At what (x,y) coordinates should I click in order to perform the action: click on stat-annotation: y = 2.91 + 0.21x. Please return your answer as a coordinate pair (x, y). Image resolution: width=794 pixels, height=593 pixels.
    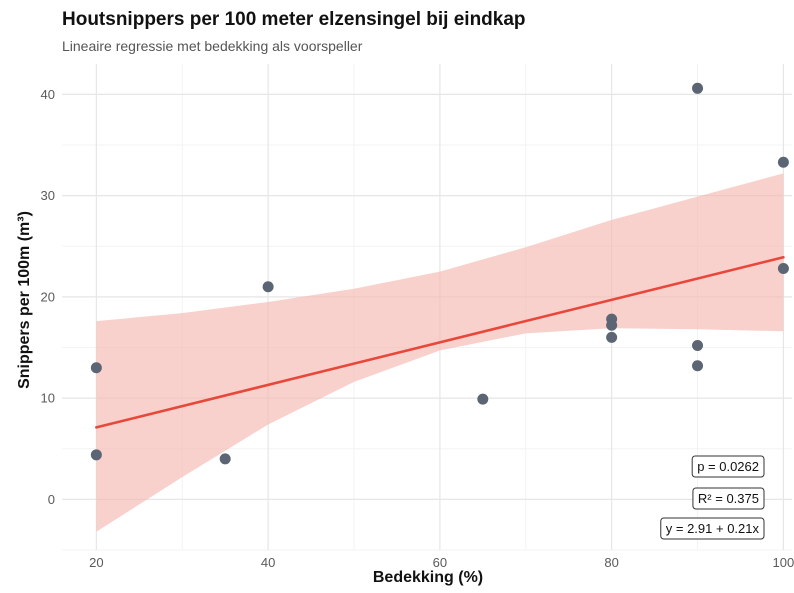
    Looking at the image, I should click on (712, 528).